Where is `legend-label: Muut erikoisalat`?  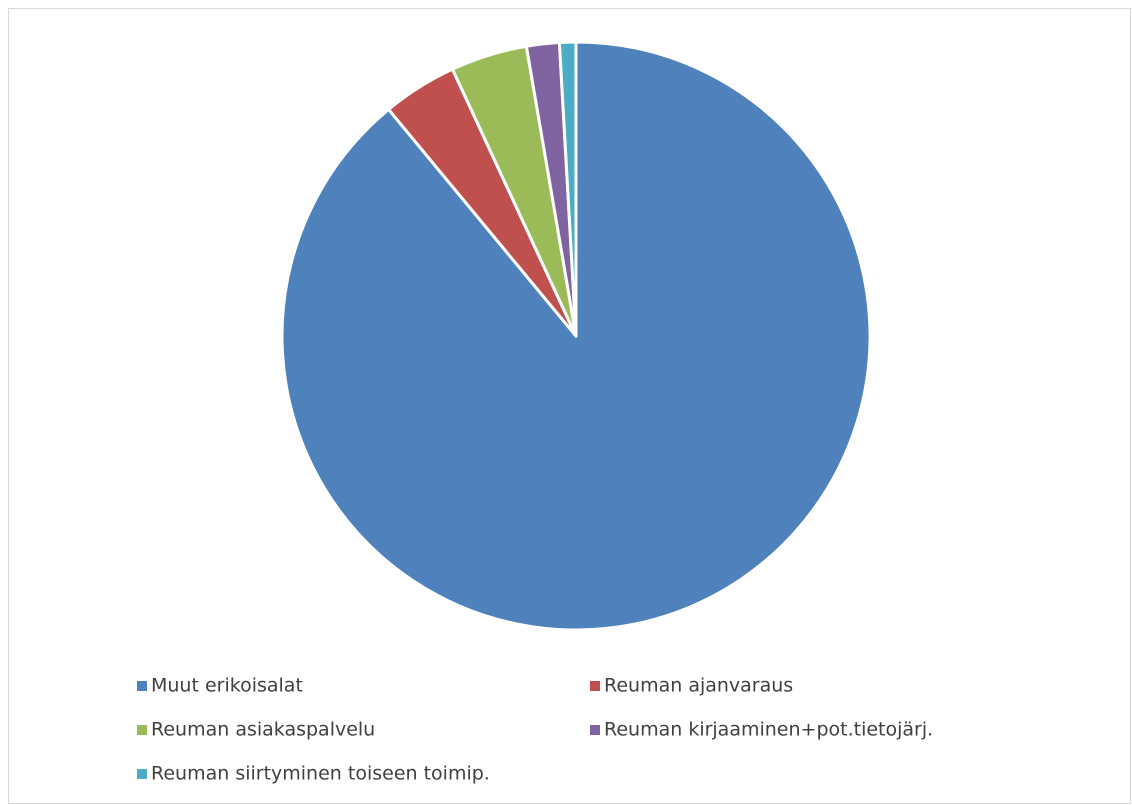 legend-label: Muut erikoisalat is located at coordinates (227, 686).